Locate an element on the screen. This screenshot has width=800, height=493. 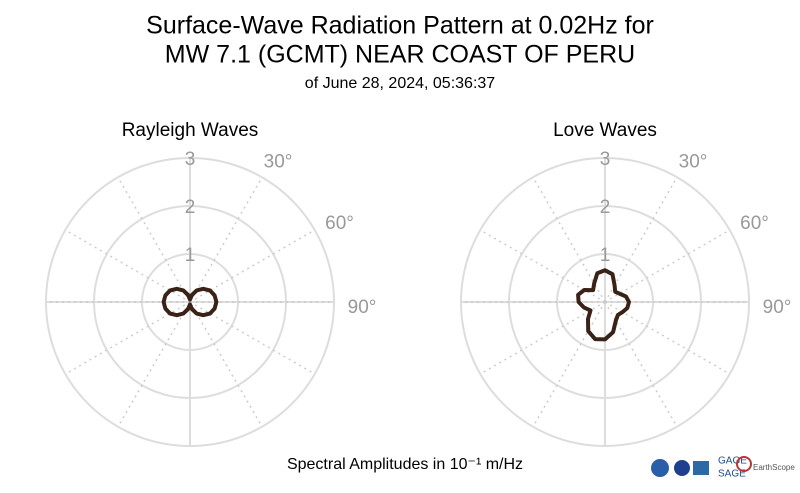
logo-nsf is located at coordinates (660, 468).